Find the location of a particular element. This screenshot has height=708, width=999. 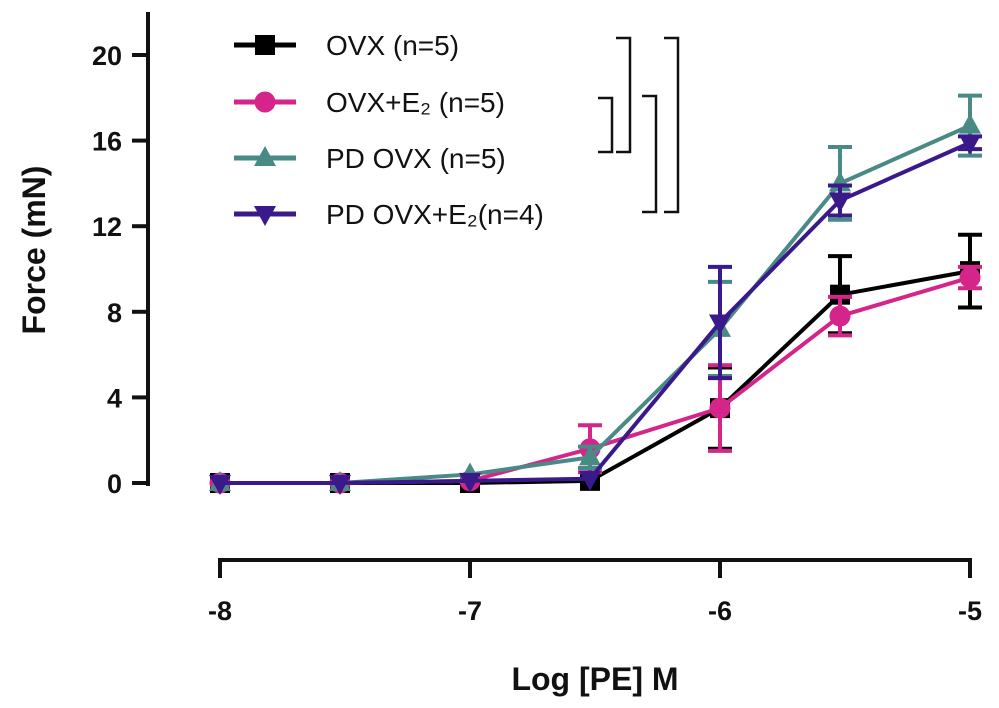

y-axis: 0 4 8 12 16 20 is located at coordinates (121, 255).